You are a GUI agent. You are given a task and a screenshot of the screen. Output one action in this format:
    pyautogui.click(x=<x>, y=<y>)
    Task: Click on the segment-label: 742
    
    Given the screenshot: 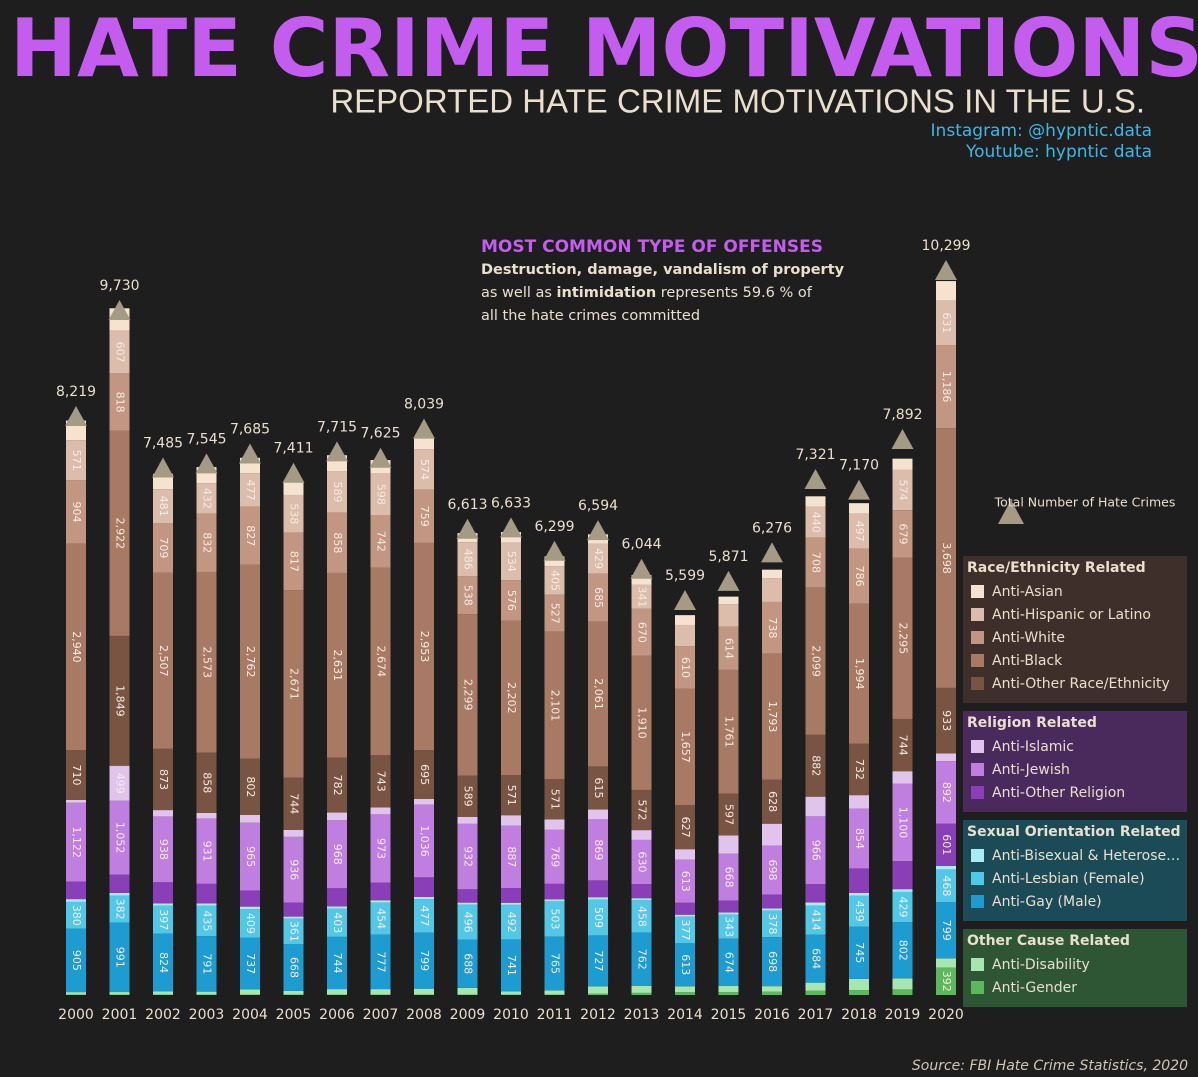 What is the action you would take?
    pyautogui.click(x=381, y=541)
    